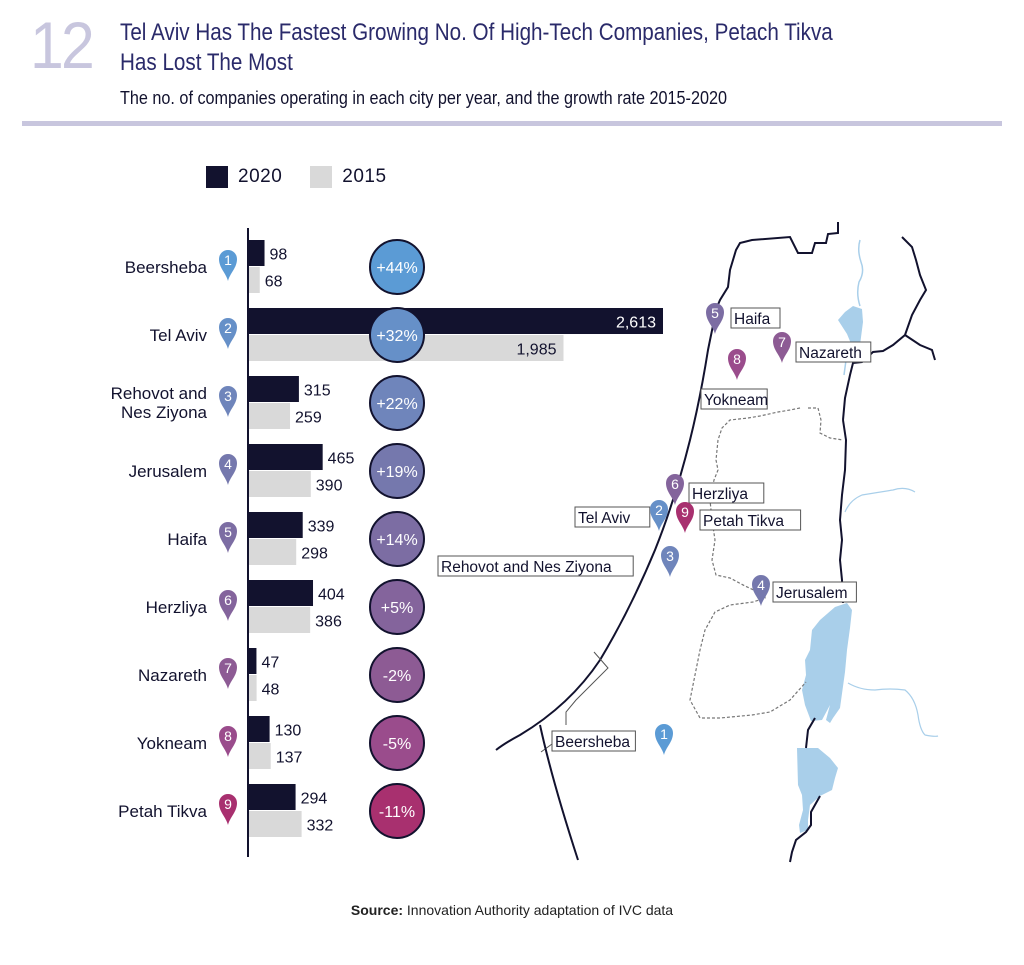 The image size is (1024, 965). I want to click on northeast-border, so click(920, 347).